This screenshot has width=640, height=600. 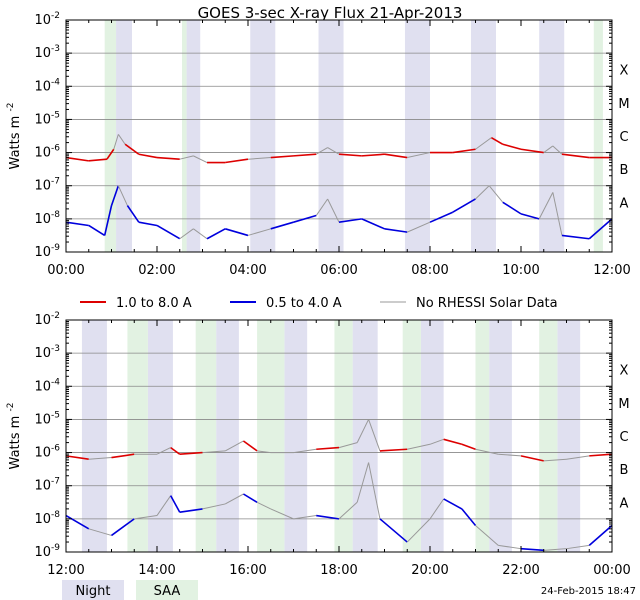 I want to click on flare-class-label: X, so click(x=624, y=371).